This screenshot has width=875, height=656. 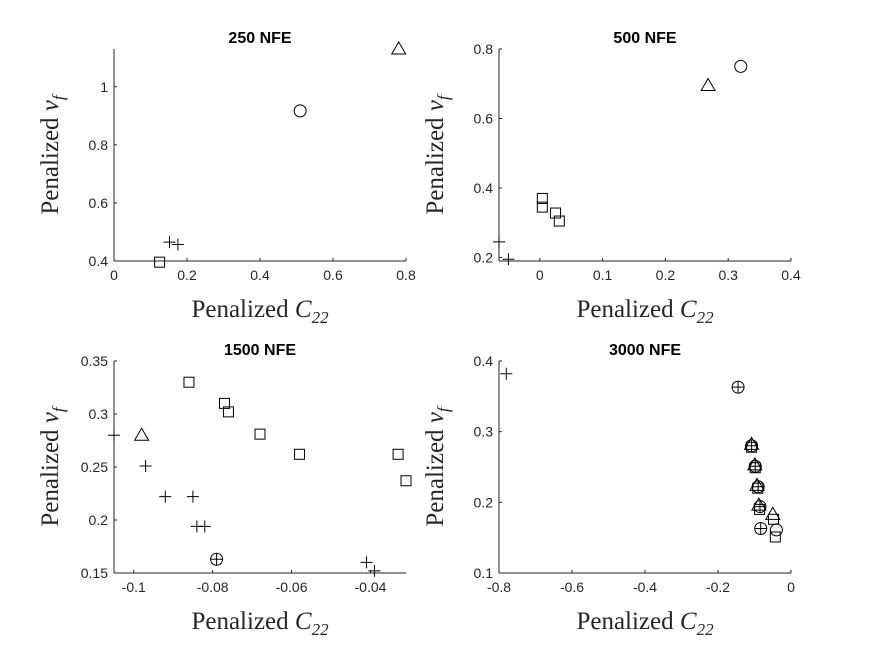 What do you see at coordinates (94, 467) in the screenshot?
I see `y-tick-label: 0.25` at bounding box center [94, 467].